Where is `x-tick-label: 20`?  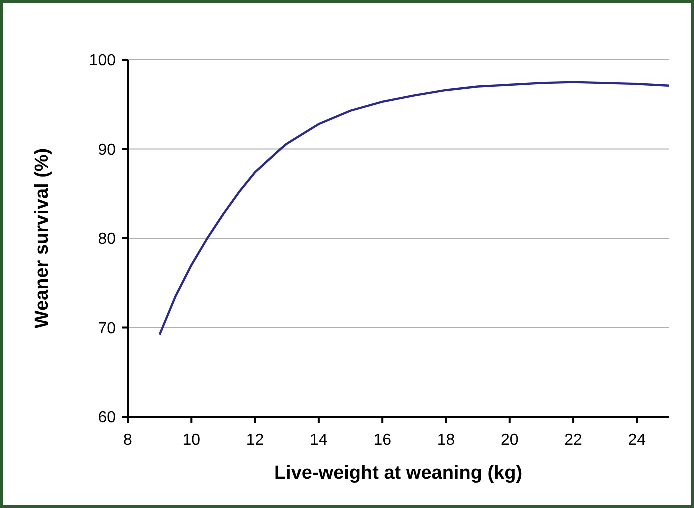 x-tick-label: 20 is located at coordinates (509, 440).